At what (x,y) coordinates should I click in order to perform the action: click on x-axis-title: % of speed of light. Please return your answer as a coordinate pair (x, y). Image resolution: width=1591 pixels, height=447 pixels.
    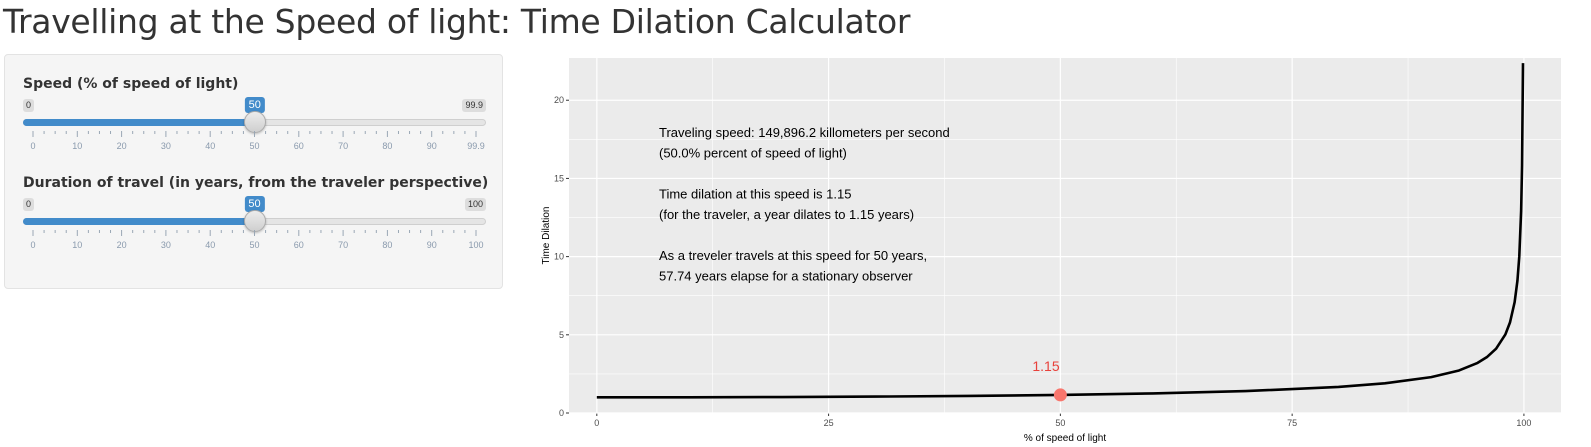
    Looking at the image, I should click on (1065, 438).